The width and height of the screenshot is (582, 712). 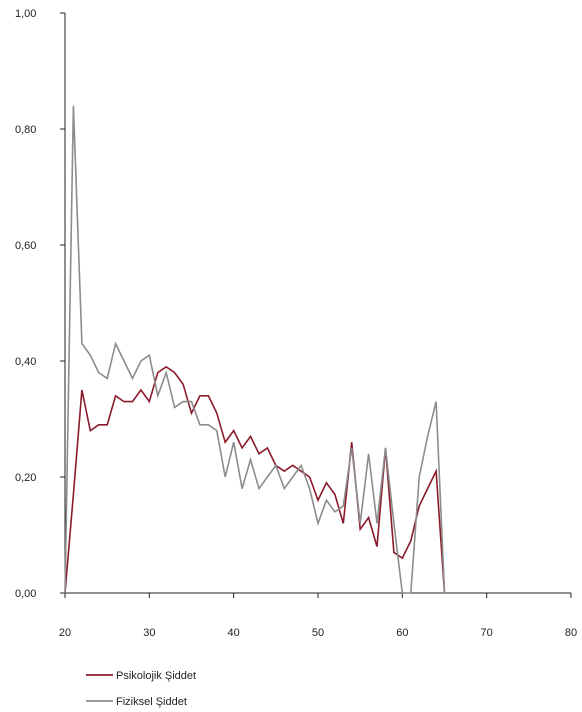 I want to click on x-tick-label: 70, so click(x=487, y=633).